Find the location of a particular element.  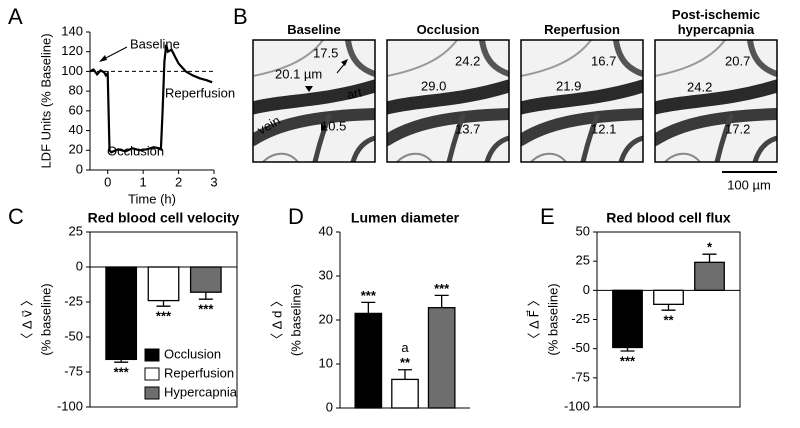

y-axis-symbol: 〈 Δ v⃗ 〉 is located at coordinates (26, 319).